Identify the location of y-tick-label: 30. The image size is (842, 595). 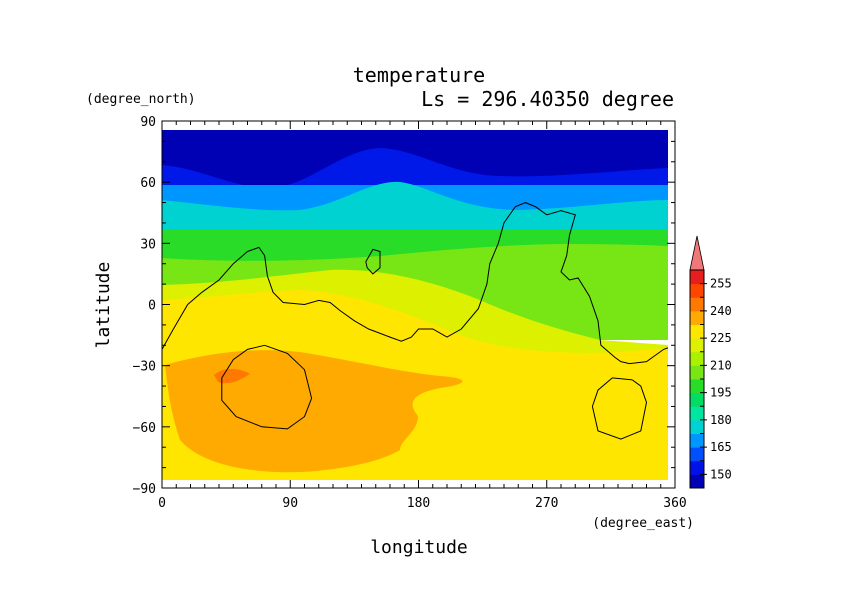
(148, 244).